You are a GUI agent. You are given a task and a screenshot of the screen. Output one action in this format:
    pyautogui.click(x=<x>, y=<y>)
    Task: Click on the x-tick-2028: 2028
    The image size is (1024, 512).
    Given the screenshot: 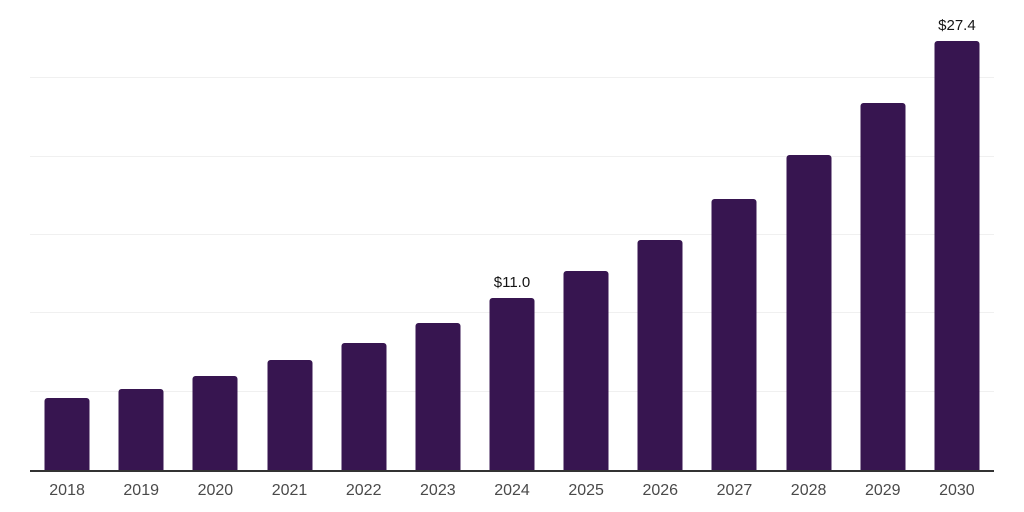 What is the action you would take?
    pyautogui.click(x=808, y=490)
    